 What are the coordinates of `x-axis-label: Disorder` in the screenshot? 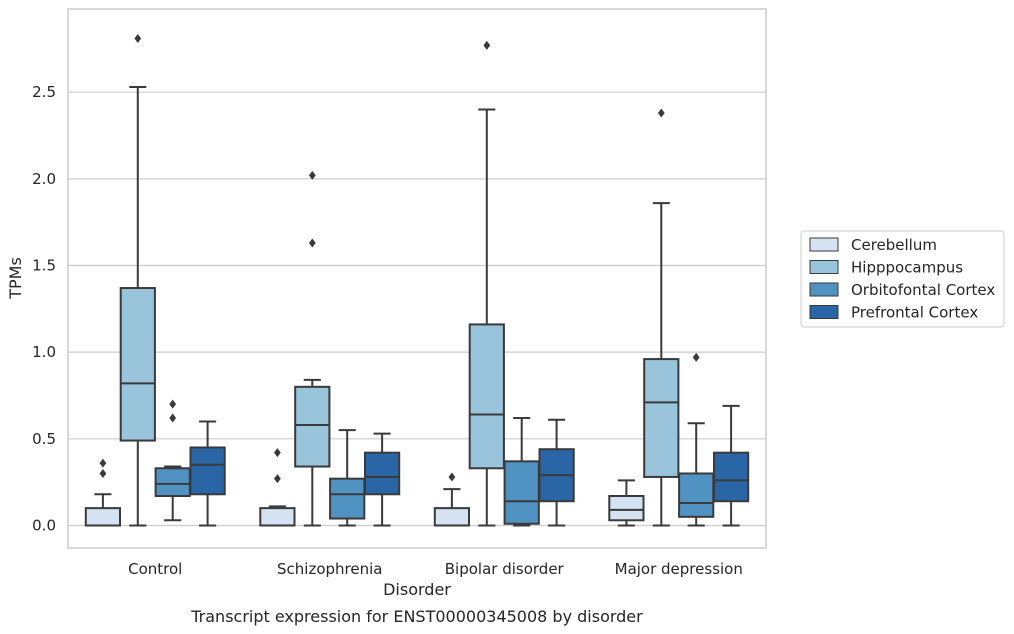 It's located at (417, 589).